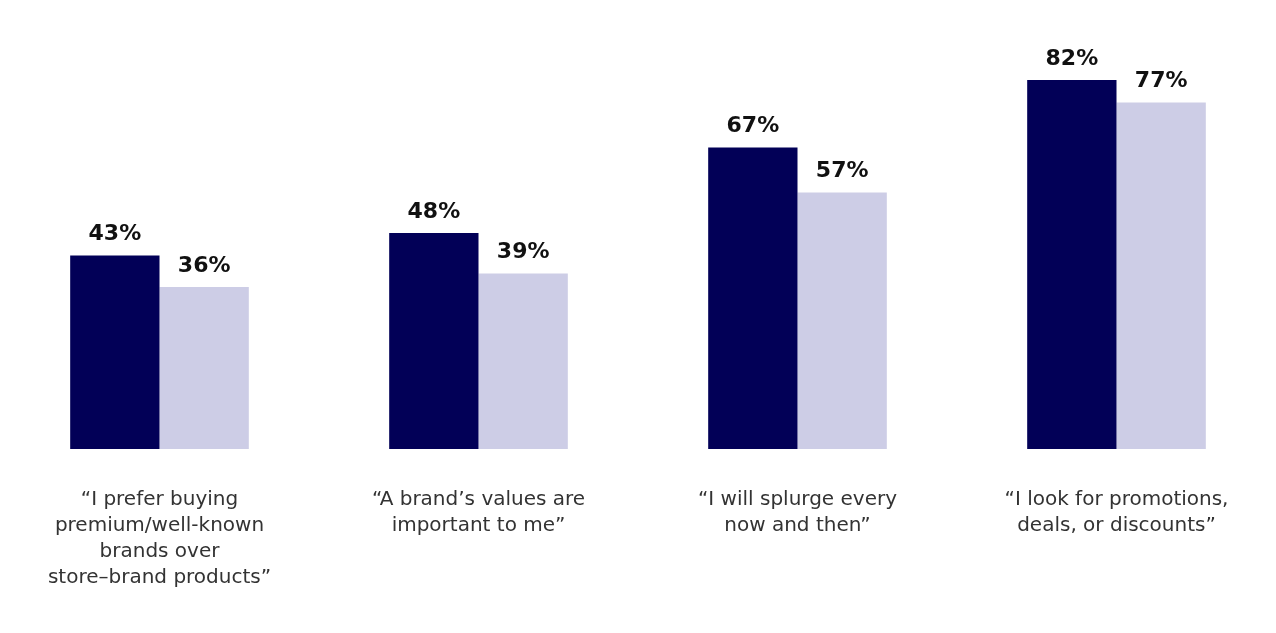  What do you see at coordinates (523, 251) in the screenshot?
I see `data-label: 39%` at bounding box center [523, 251].